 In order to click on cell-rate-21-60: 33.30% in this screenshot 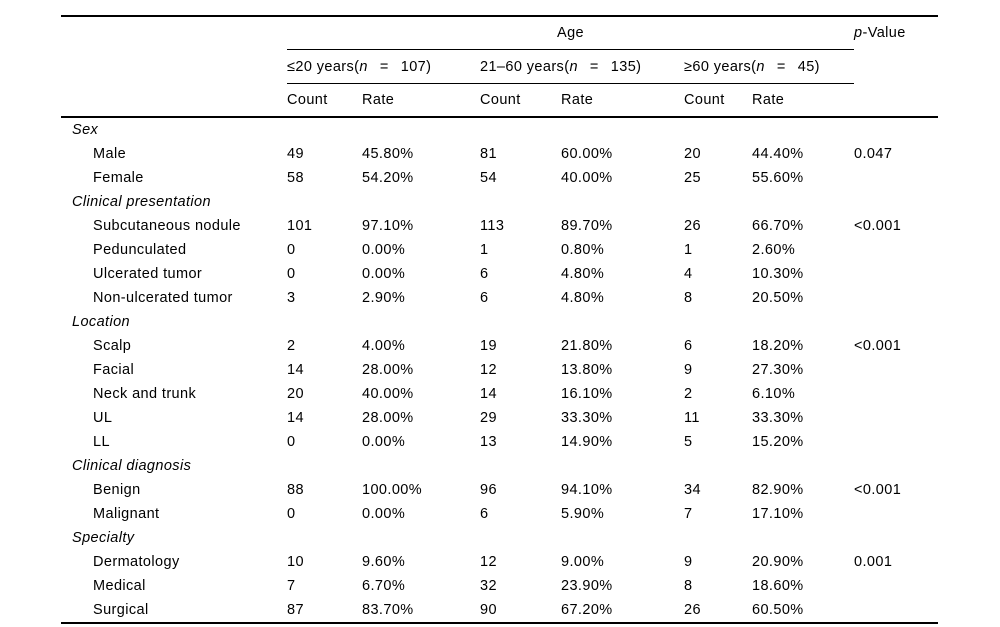, I will do `click(587, 418)`.